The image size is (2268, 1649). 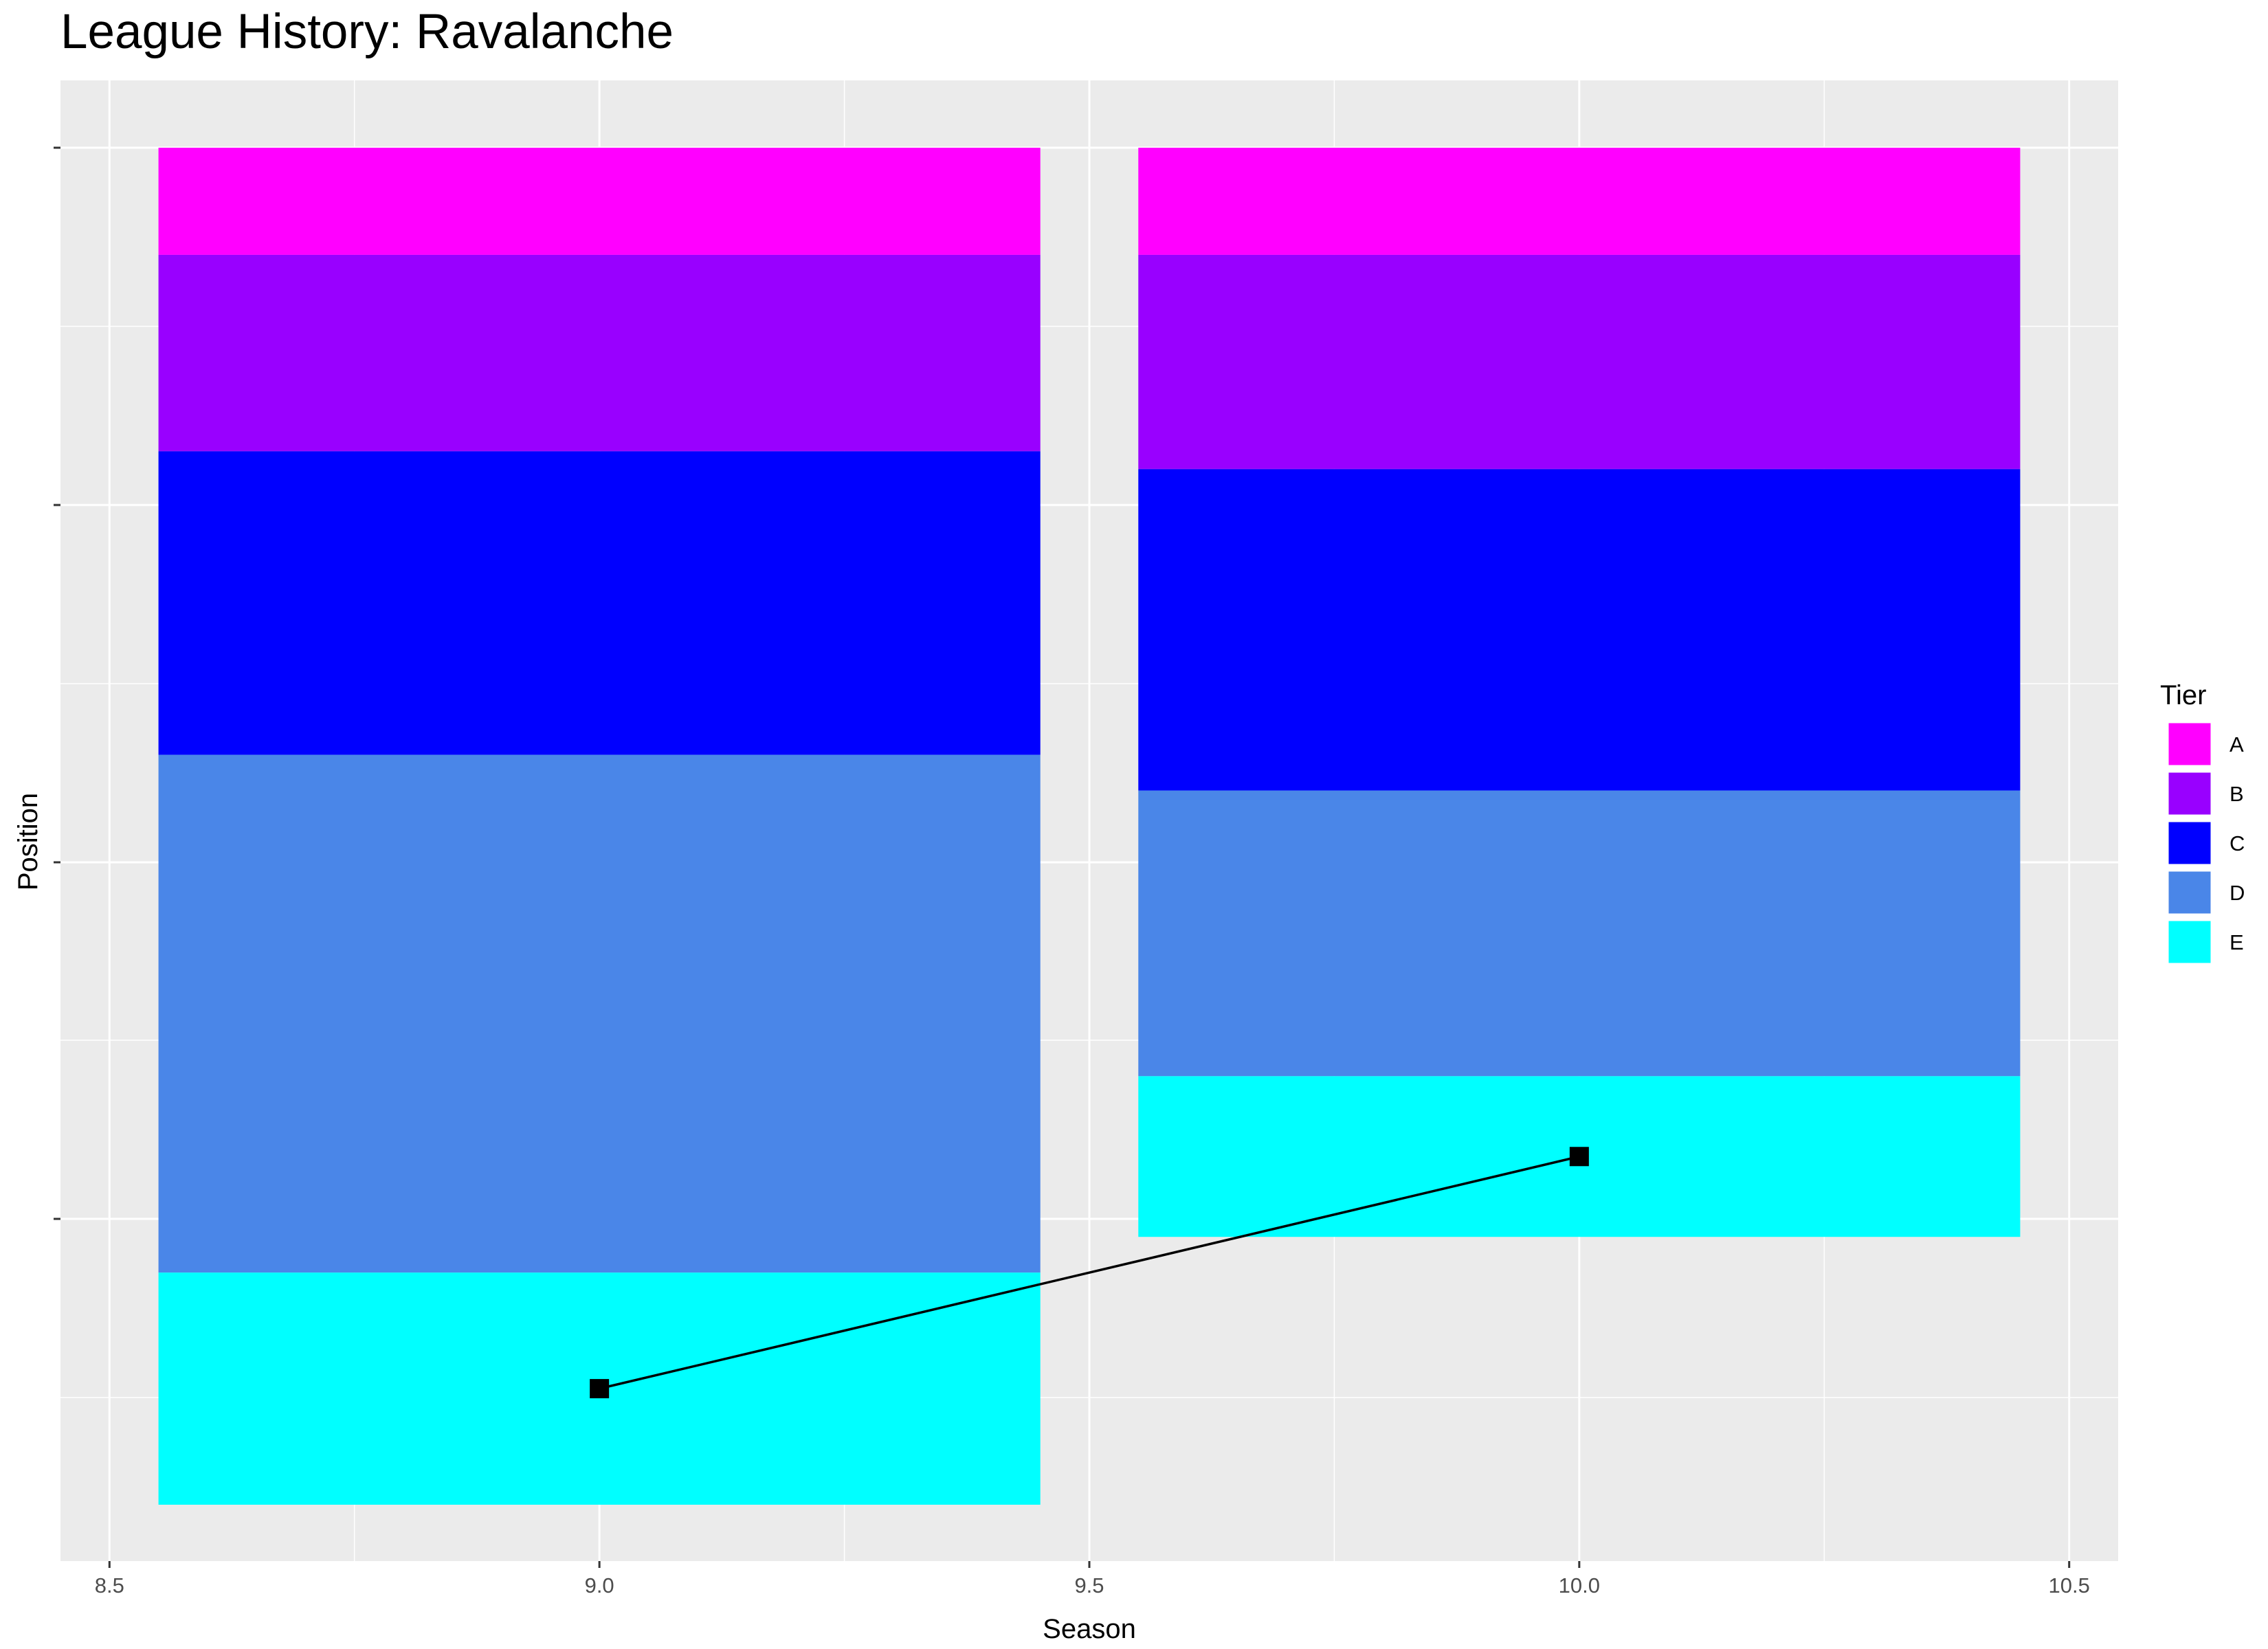 What do you see at coordinates (1089, 1629) in the screenshot?
I see `x-axis-title: Season` at bounding box center [1089, 1629].